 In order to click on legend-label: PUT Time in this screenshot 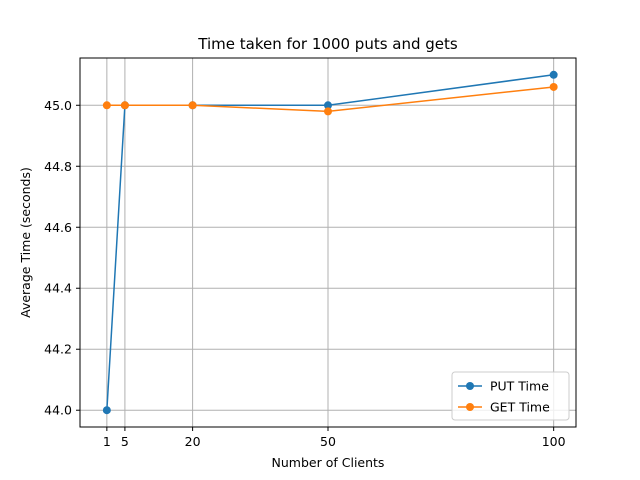, I will do `click(519, 386)`.